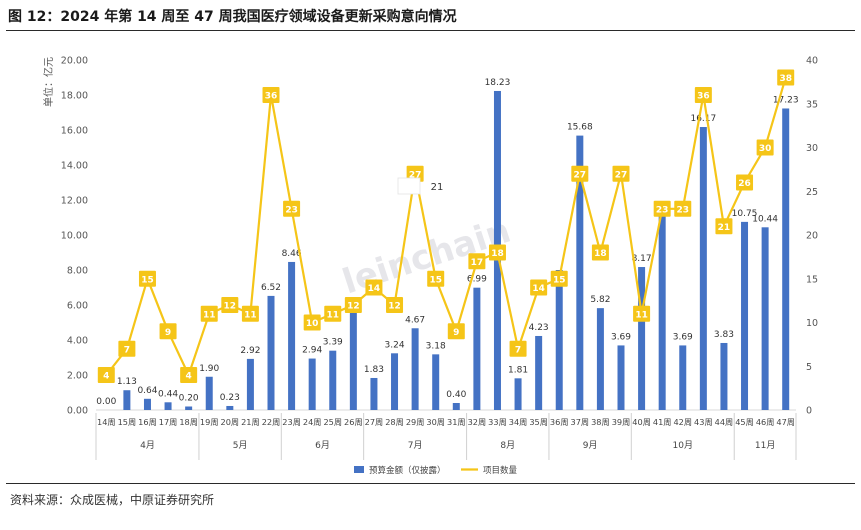  Describe the element at coordinates (812, 236) in the screenshot. I see `right-tick-label: 20` at that location.